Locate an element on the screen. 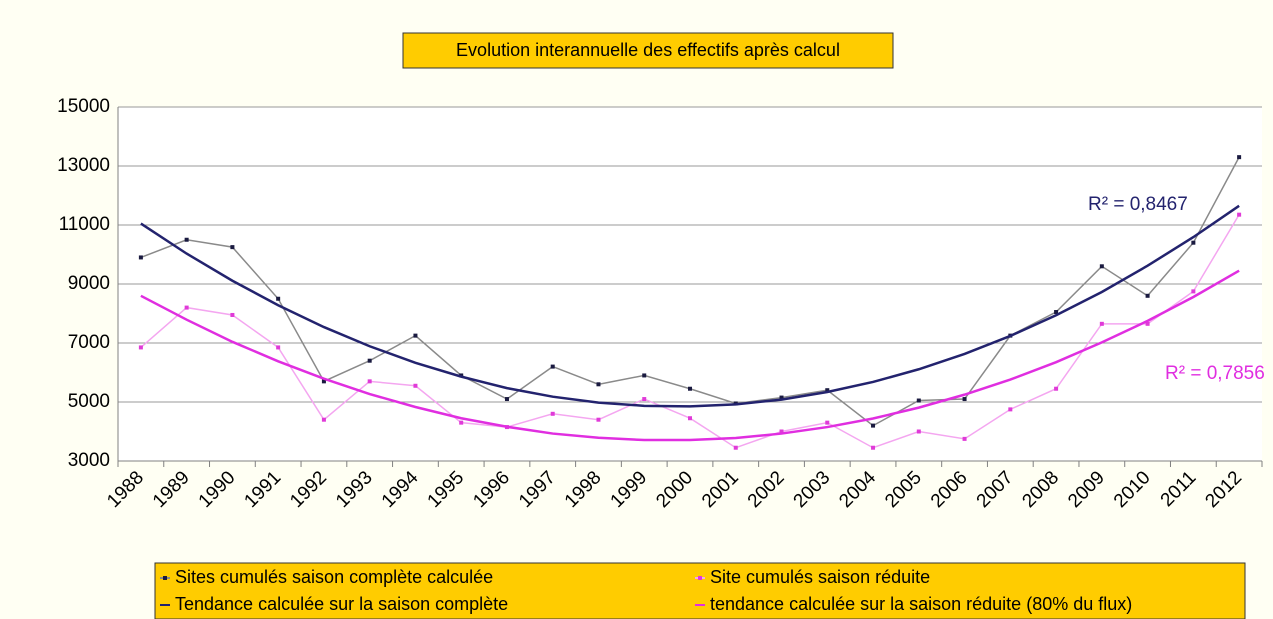 The width and height of the screenshot is (1273, 619). legend-label: Tendance calculée sur la saison complète is located at coordinates (341, 604).